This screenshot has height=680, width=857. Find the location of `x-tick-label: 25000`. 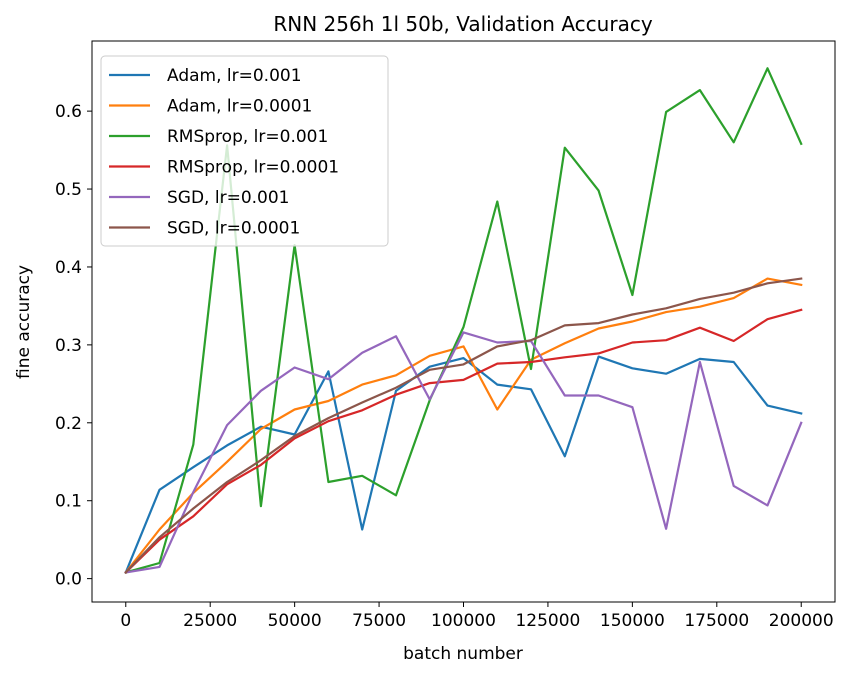

x-tick-label: 25000 is located at coordinates (210, 621).